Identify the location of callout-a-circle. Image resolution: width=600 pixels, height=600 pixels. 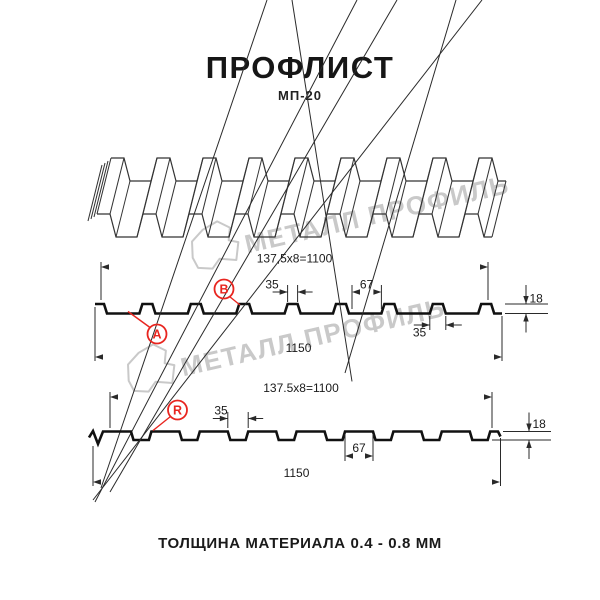
(157, 334).